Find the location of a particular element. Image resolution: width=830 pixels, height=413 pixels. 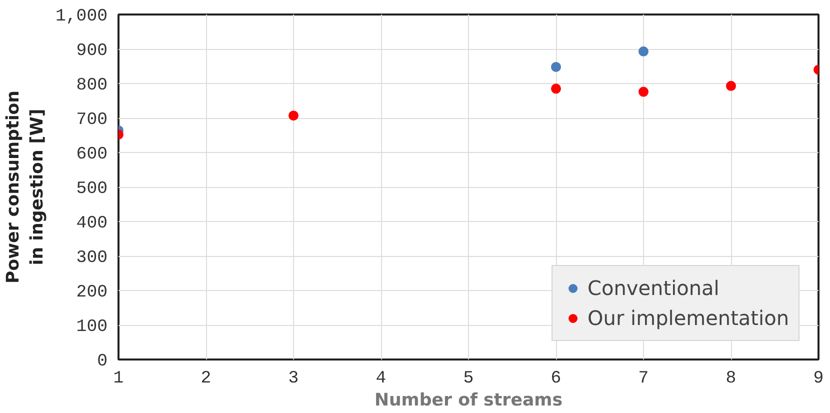

y-tick-label: 1,000 is located at coordinates (82, 17).